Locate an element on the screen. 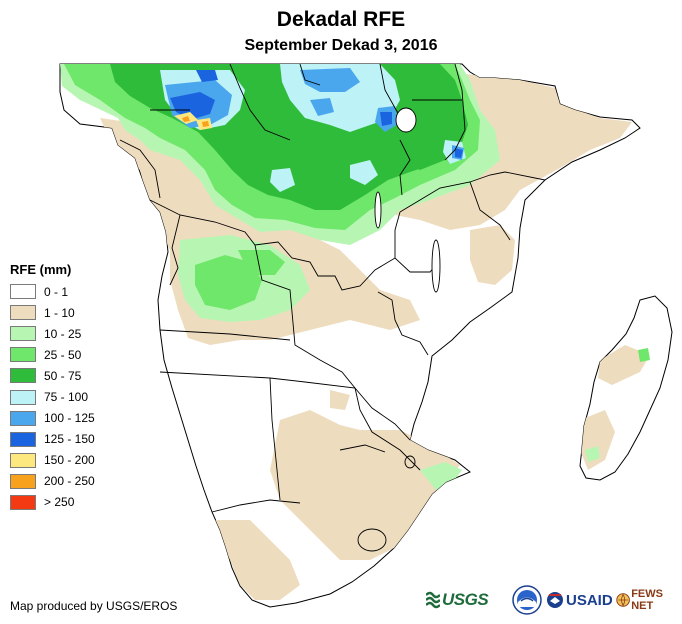 This screenshot has width=682, height=624. agency-logos: USGS USAID FEWS NET is located at coordinates (551, 601).